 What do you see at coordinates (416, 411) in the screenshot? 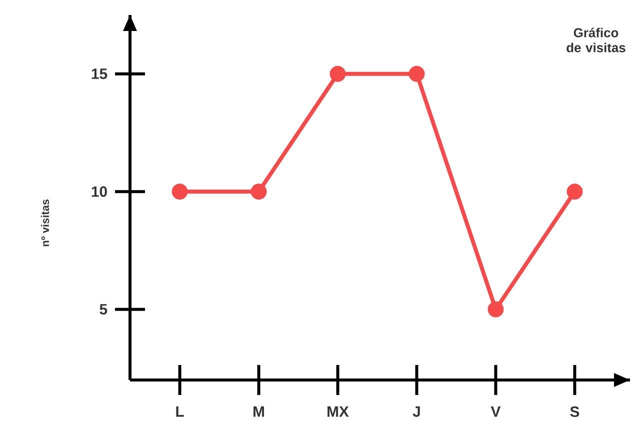
I see `x-tick-label: J` at bounding box center [416, 411].